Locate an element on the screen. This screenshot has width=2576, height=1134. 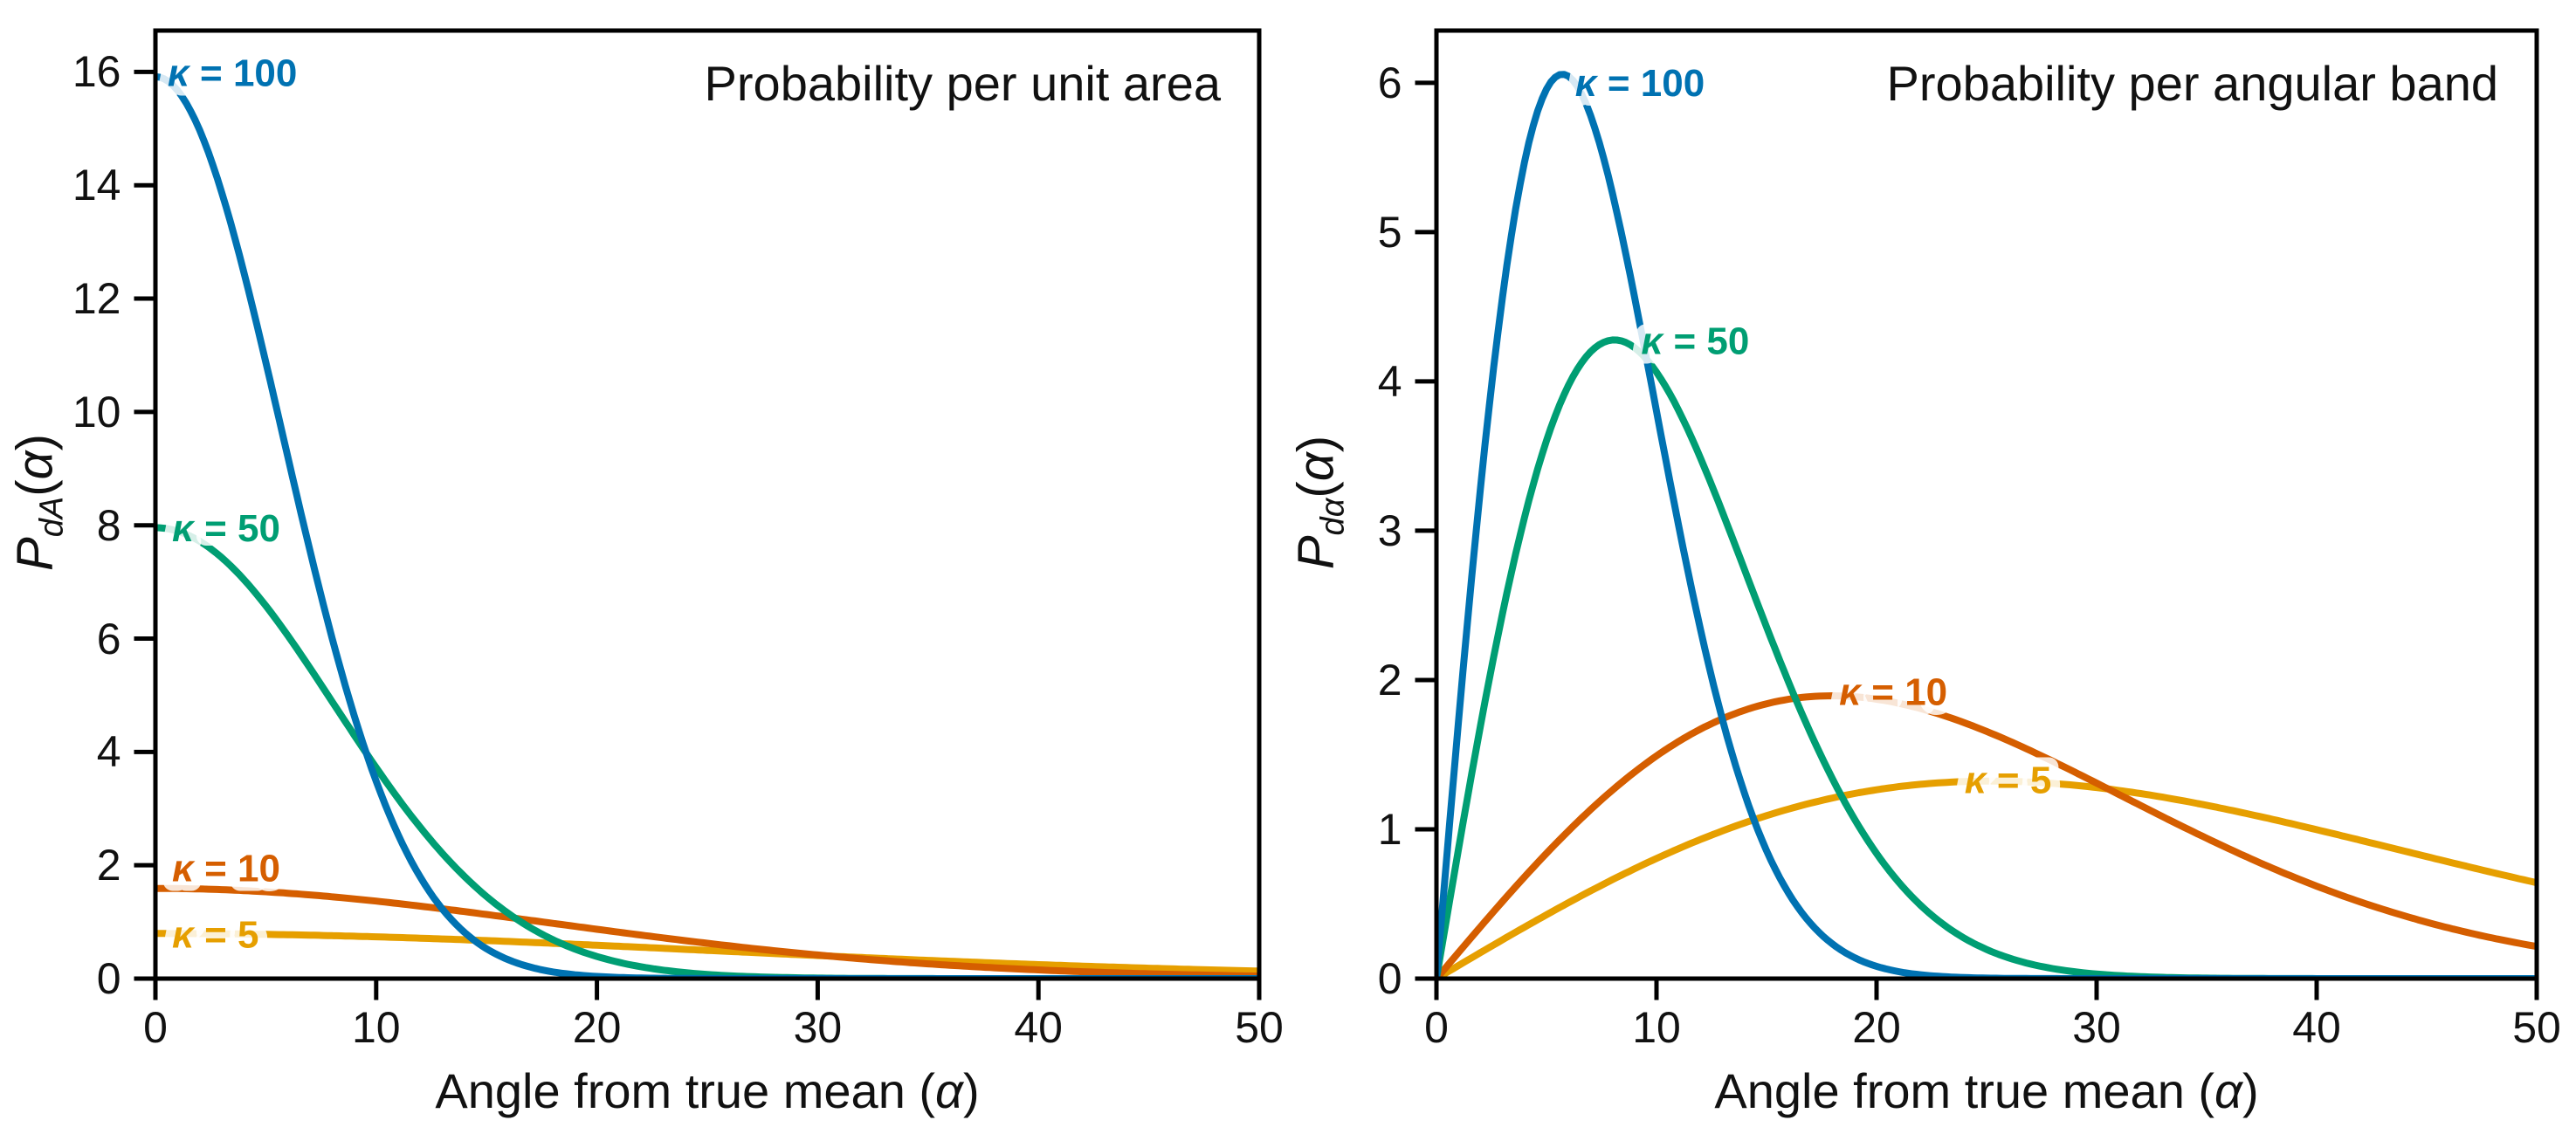
right-x-axis-label: Angle from true mean (α) is located at coordinates (1987, 1092).